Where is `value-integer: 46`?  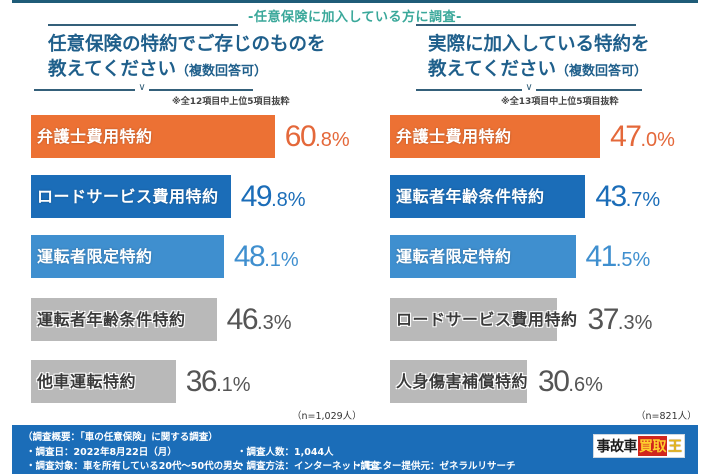 value-integer: 46 is located at coordinates (242, 319).